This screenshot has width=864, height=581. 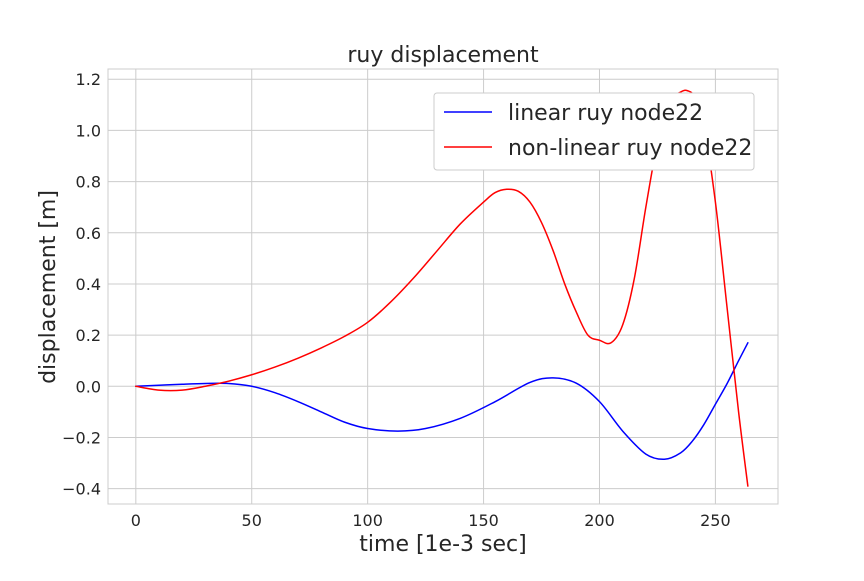 What do you see at coordinates (630, 148) in the screenshot?
I see `legend-label-nonlinear: non-linear ruy node22` at bounding box center [630, 148].